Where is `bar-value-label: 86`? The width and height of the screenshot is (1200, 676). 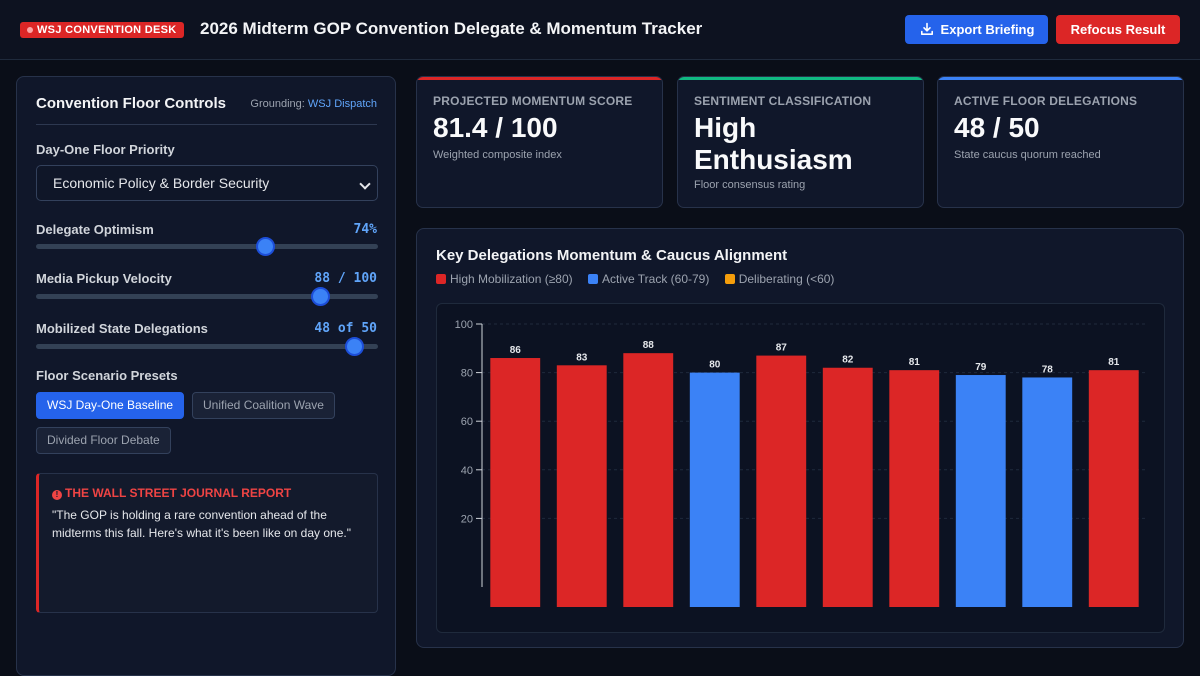 bar-value-label: 86 is located at coordinates (516, 350).